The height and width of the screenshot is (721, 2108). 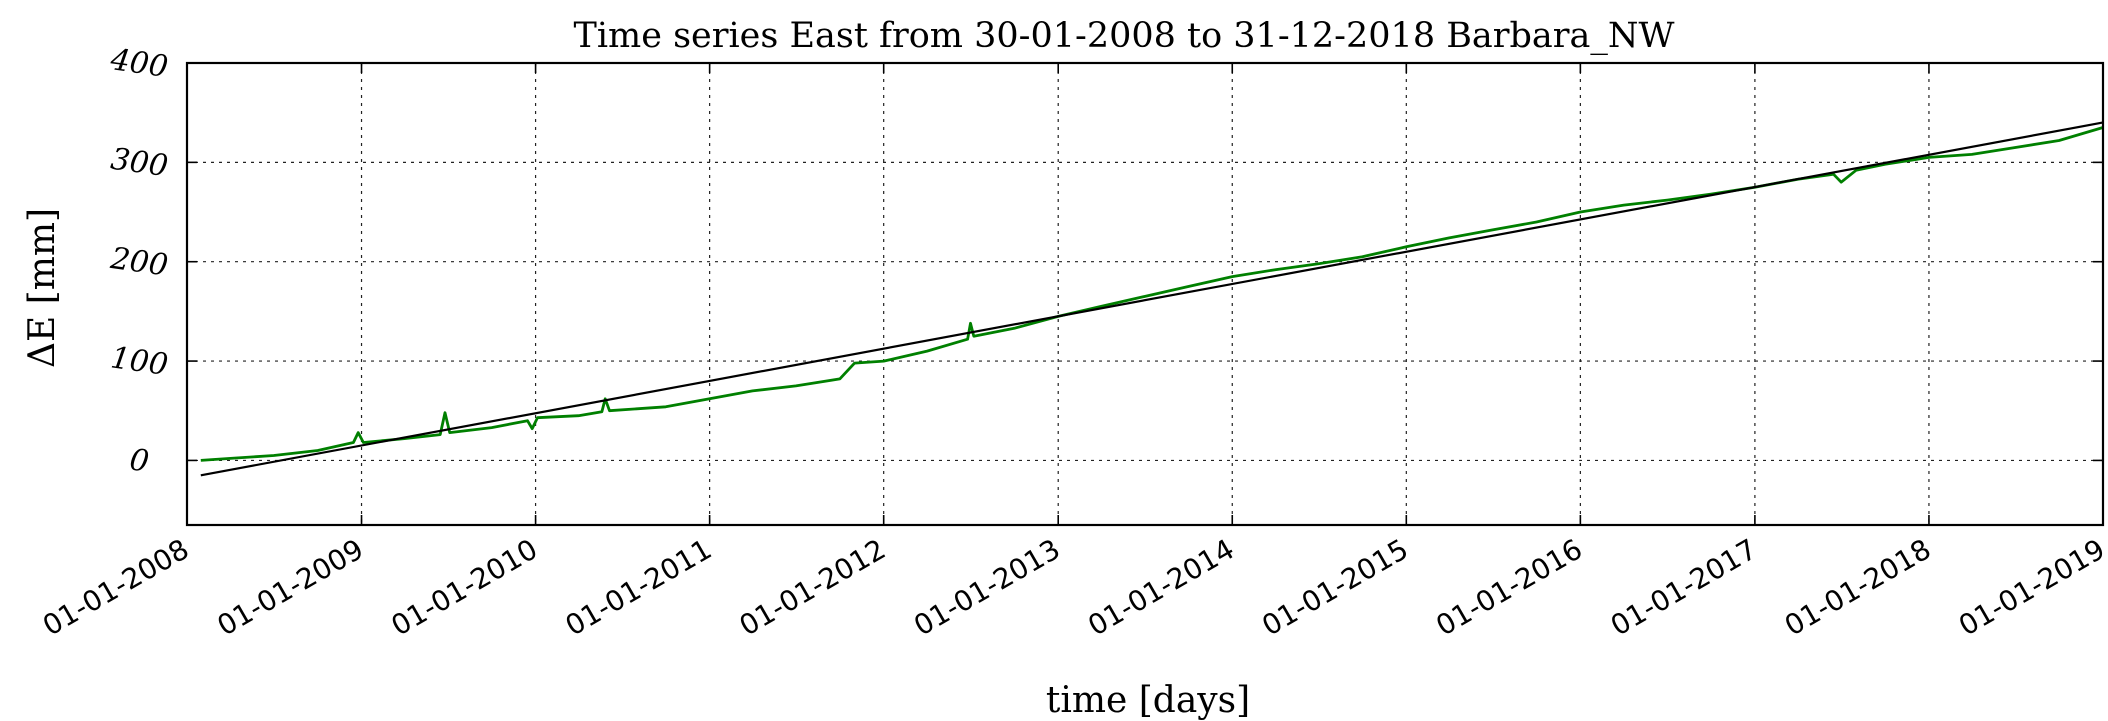 What do you see at coordinates (139, 63) in the screenshot?
I see `y-tick-label: 400` at bounding box center [139, 63].